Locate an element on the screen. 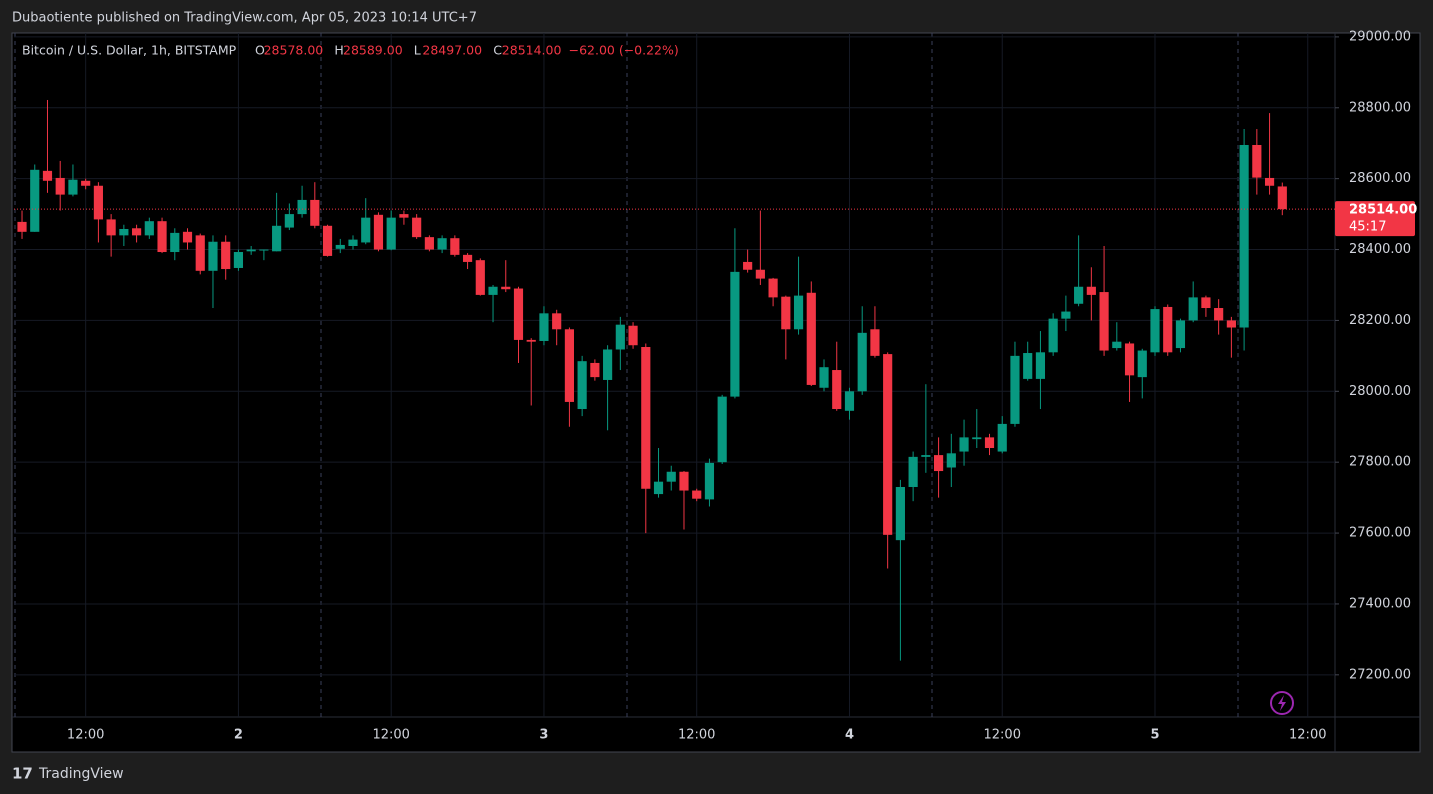 The height and width of the screenshot is (794, 1433). x-tick-label: 2 is located at coordinates (238, 735).